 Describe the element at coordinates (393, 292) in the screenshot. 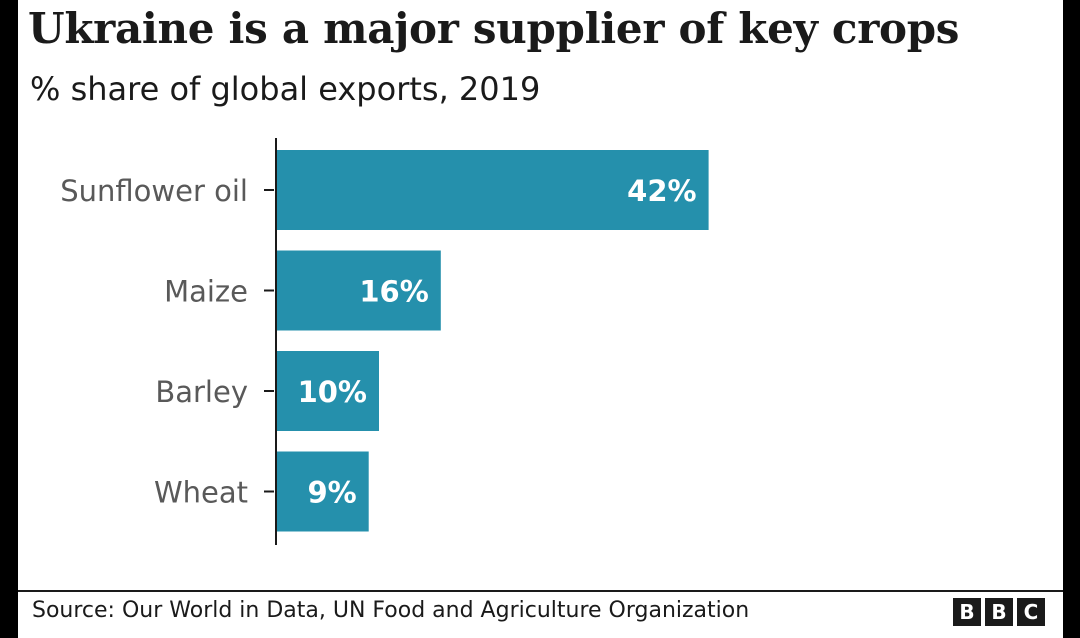

I see `data-label: 16%` at that location.